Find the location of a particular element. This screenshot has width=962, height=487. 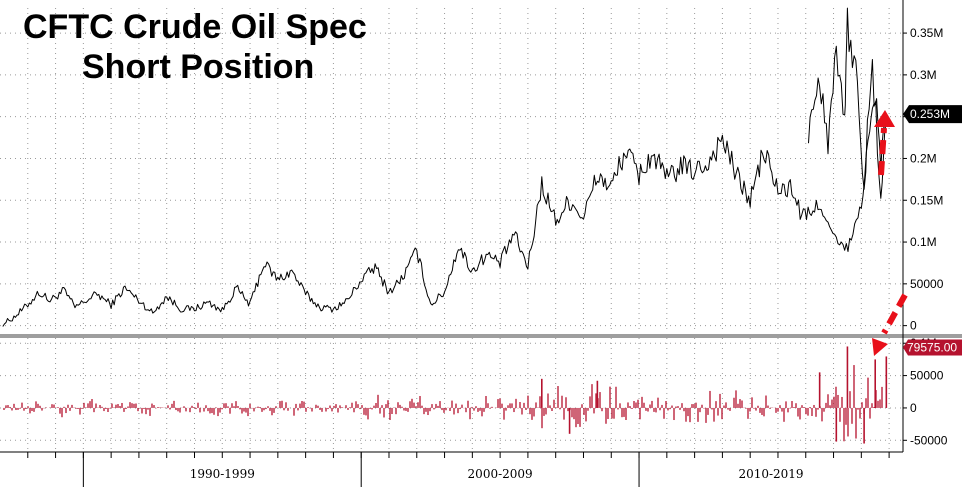

y-tick-label: 0.2M is located at coordinates (923, 158).